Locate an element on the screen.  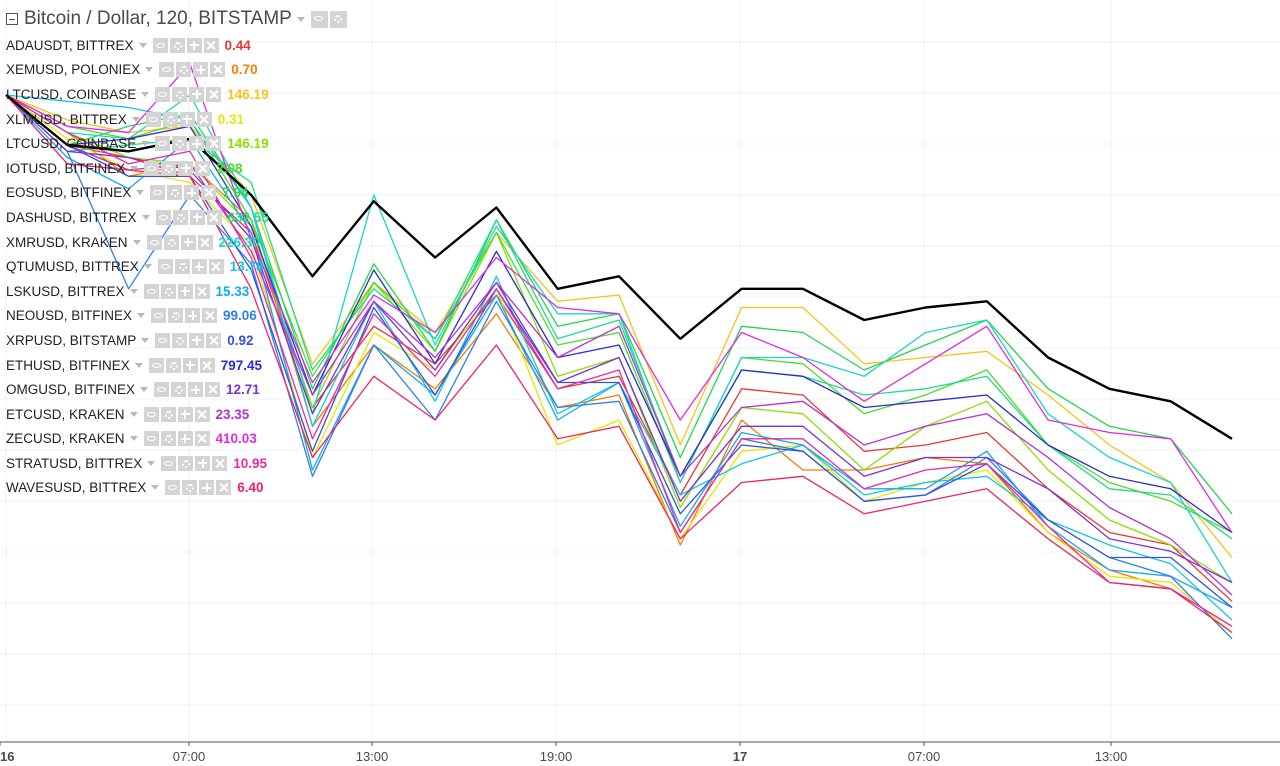
legend-item: ETCUSD, KRAKEN 23.35 is located at coordinates (137, 414).